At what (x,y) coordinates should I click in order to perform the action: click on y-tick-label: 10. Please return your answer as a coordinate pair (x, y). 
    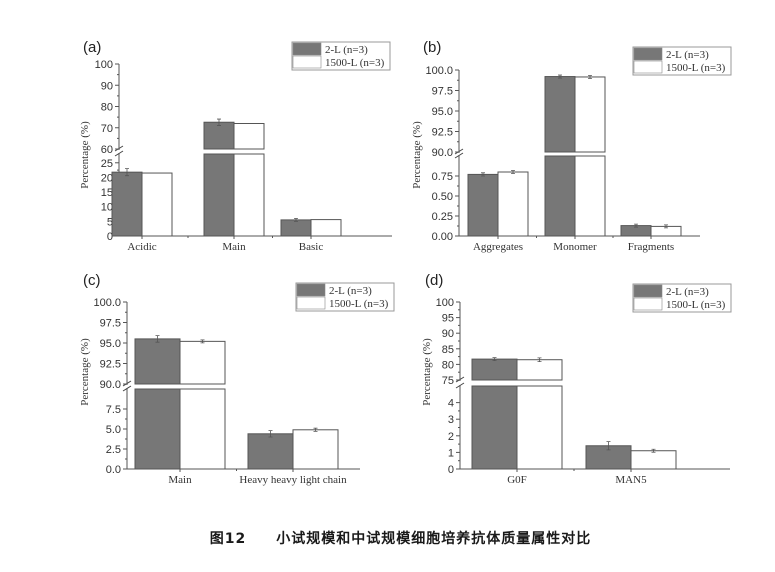
    Looking at the image, I should click on (107, 208).